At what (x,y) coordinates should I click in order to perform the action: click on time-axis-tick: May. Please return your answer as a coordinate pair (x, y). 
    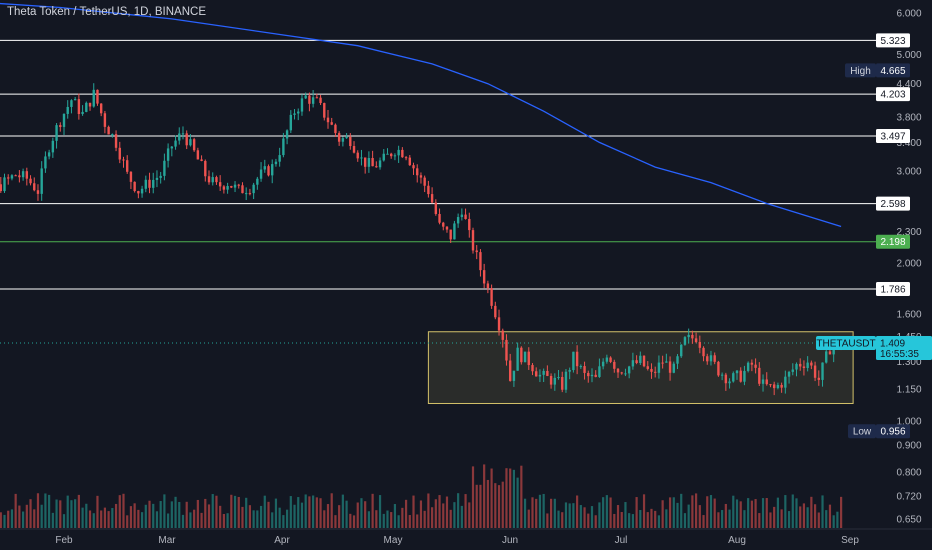
    Looking at the image, I should click on (393, 540).